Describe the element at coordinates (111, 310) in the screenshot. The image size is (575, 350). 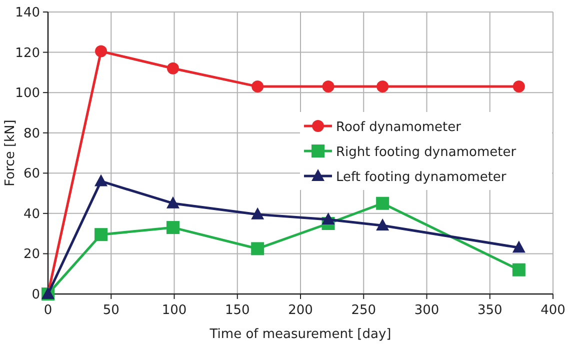
I see `x-tick-label: 50` at that location.